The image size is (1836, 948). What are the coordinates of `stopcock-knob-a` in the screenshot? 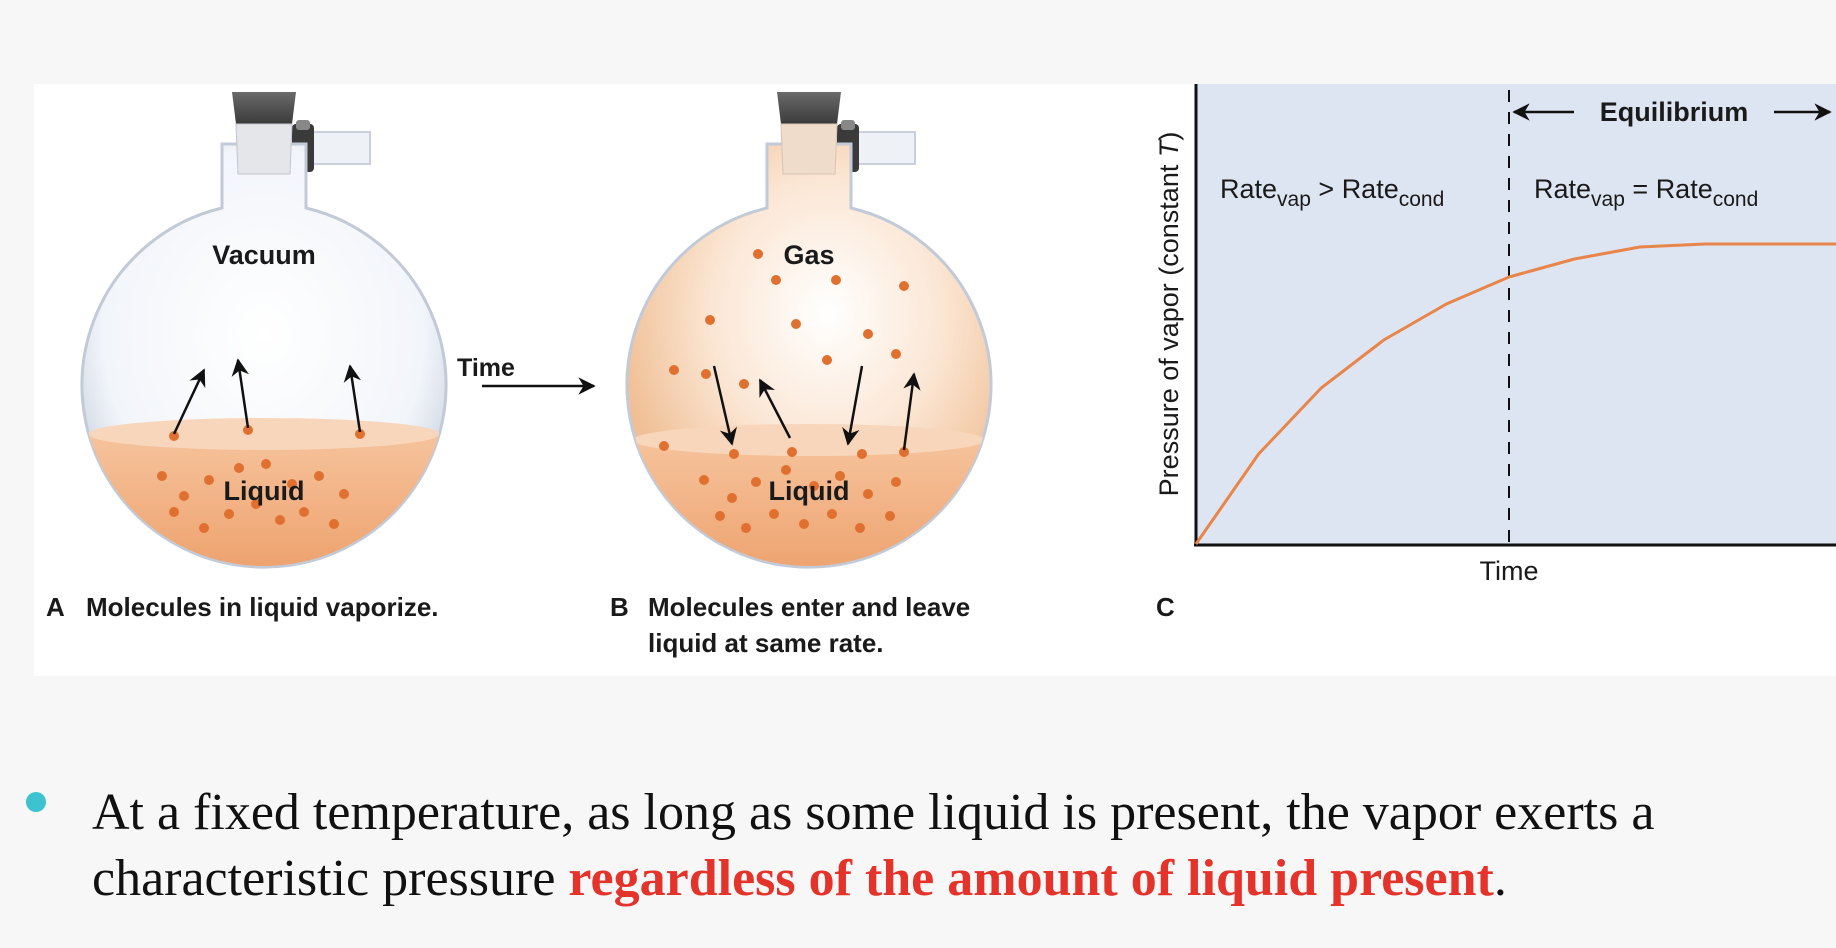 It's located at (303, 125).